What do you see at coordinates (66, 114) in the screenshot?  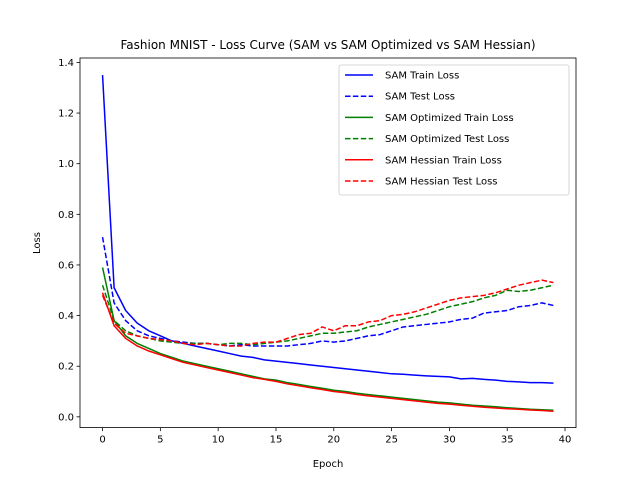 I see `y-tick-label: 1.2` at bounding box center [66, 114].